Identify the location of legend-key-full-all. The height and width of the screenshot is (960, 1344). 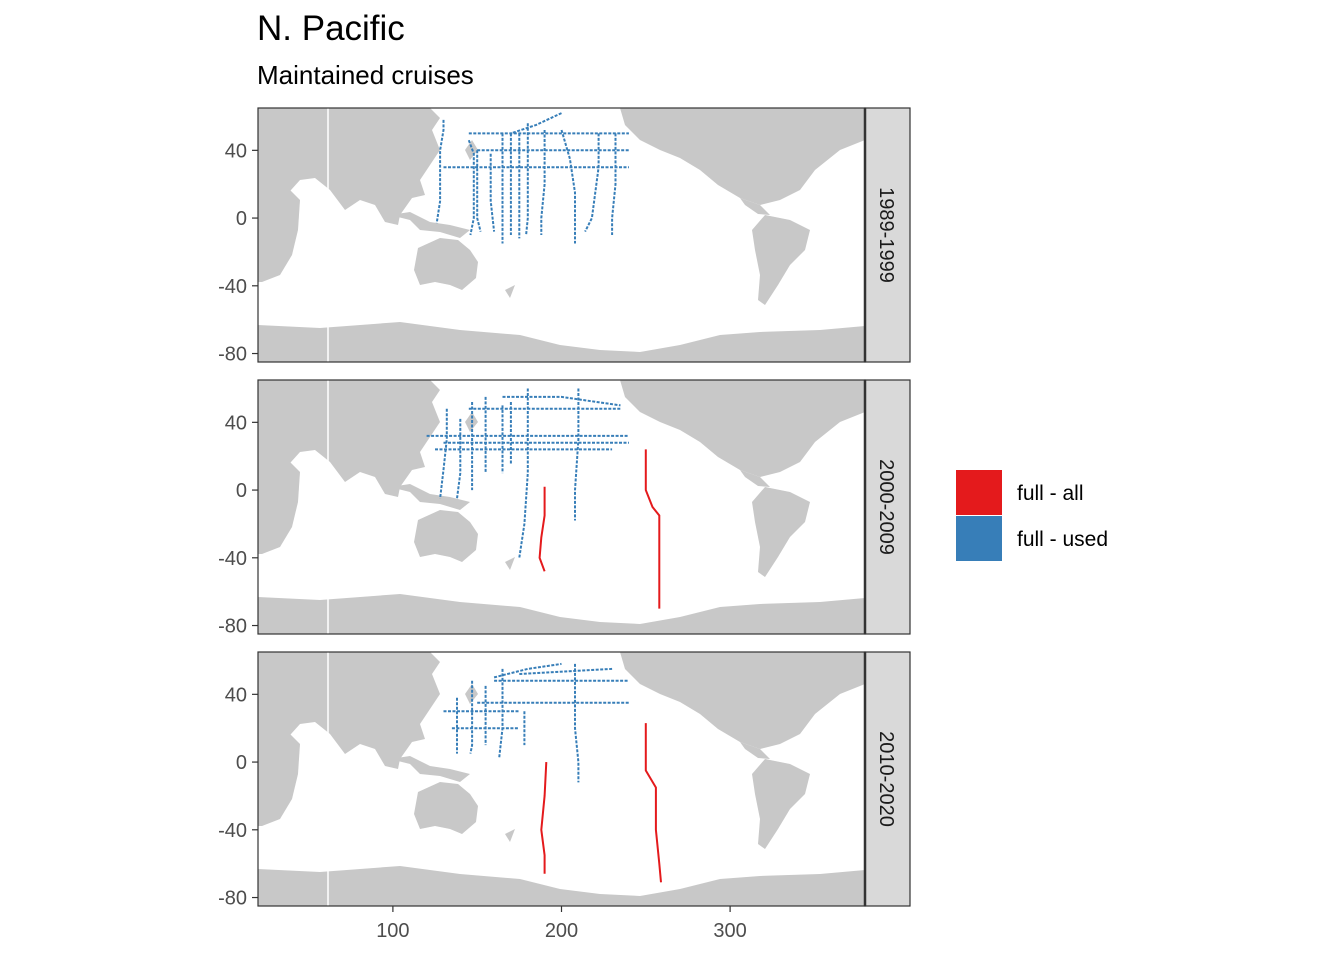
(979, 492).